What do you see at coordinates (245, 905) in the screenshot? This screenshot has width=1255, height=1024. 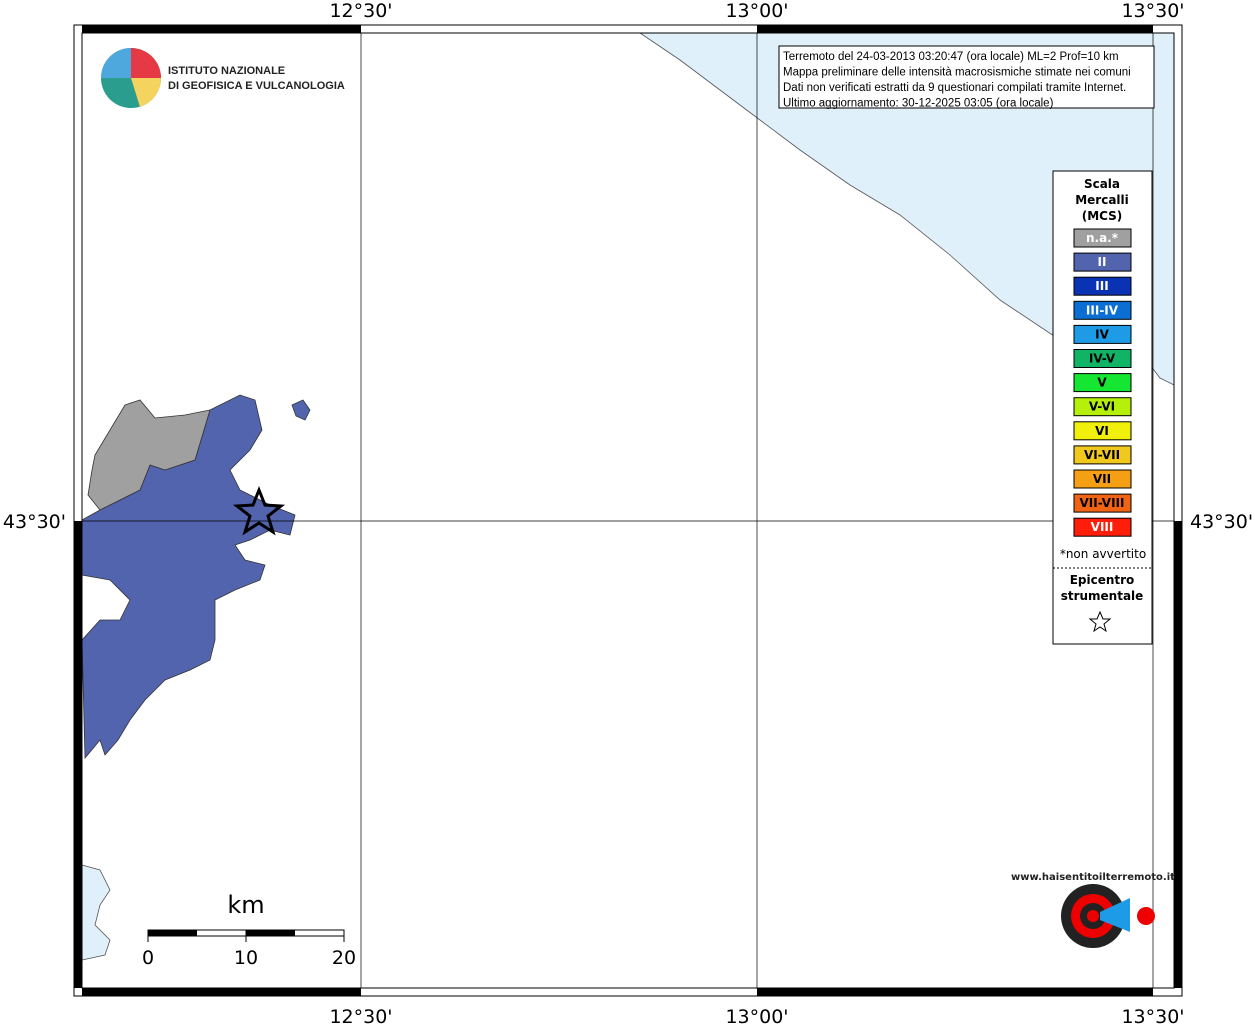 I see `scale-unit: km` at bounding box center [245, 905].